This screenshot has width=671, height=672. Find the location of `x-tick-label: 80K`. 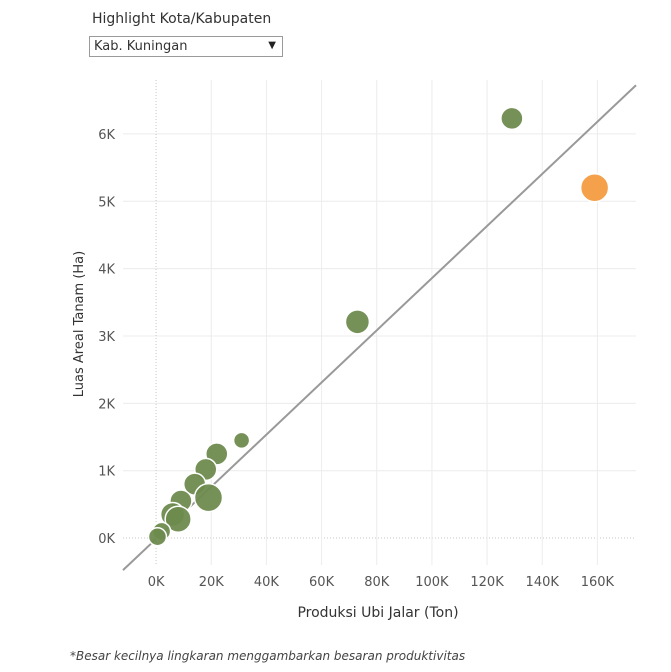

x-tick-label: 80K is located at coordinates (377, 582).